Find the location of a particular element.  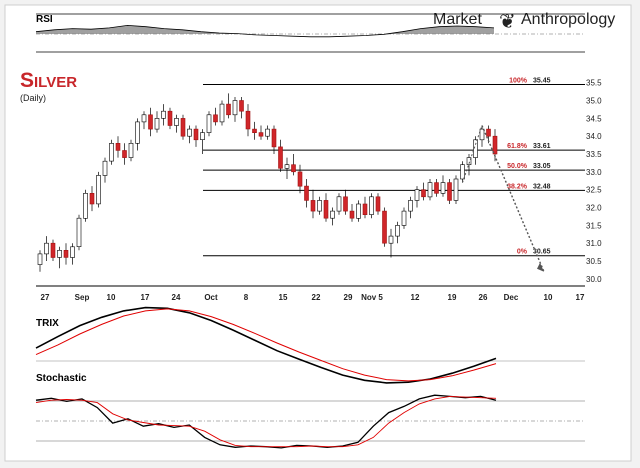

chart-title: Silver is located at coordinates (48, 80).